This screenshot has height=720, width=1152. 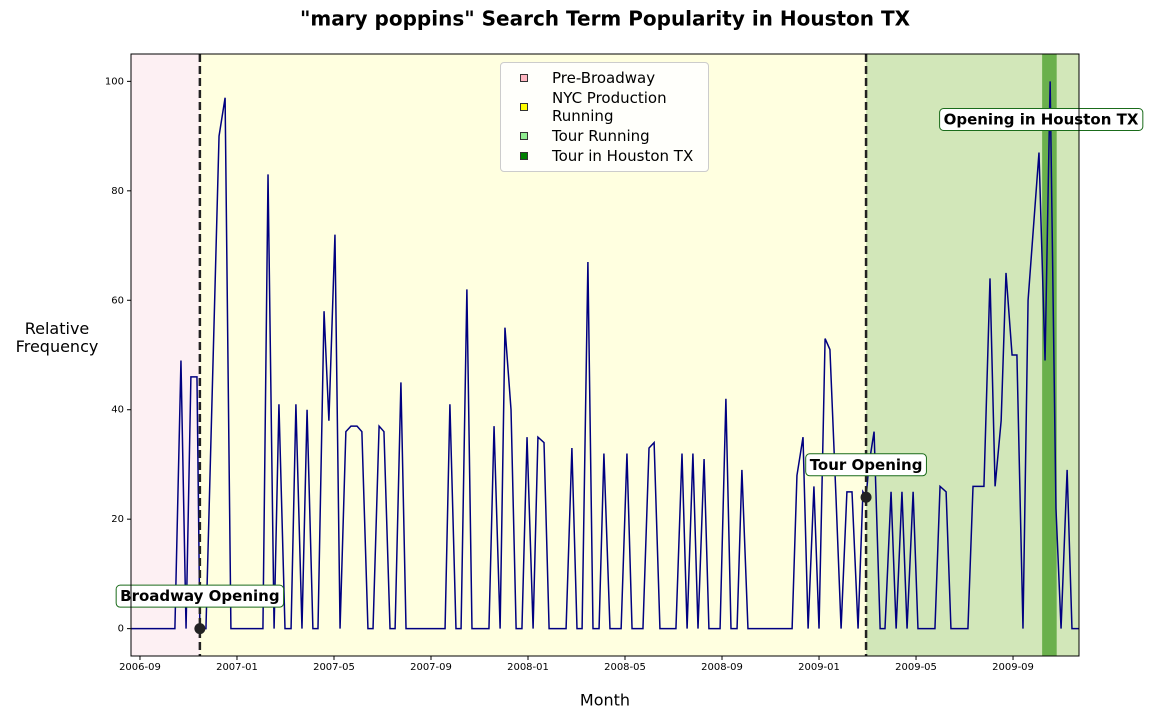 I want to click on legend-item: Pre-Broadway, so click(x=604, y=78).